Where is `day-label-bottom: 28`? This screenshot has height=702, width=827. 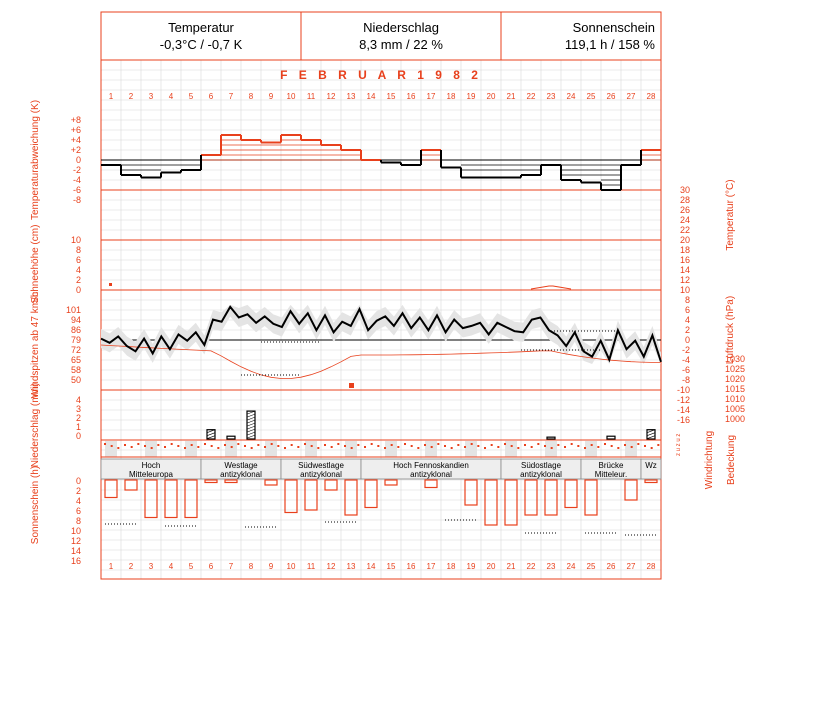
day-label-bottom: 28 is located at coordinates (651, 566).